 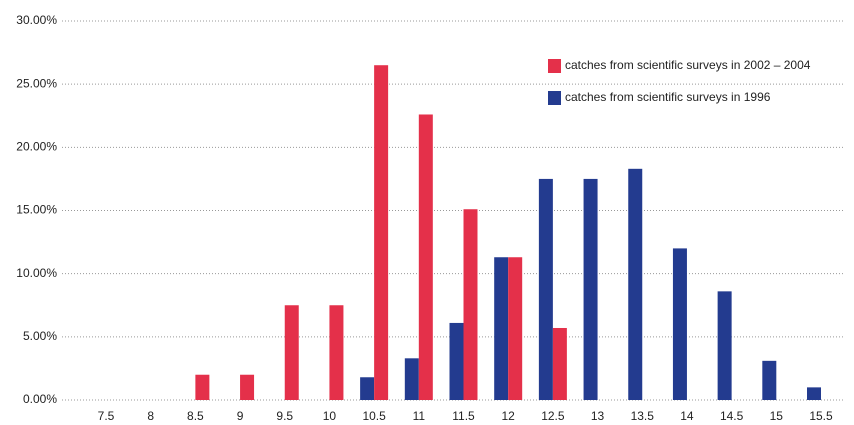 What do you see at coordinates (36, 83) in the screenshot?
I see `y-tick-label: 25.00%` at bounding box center [36, 83].